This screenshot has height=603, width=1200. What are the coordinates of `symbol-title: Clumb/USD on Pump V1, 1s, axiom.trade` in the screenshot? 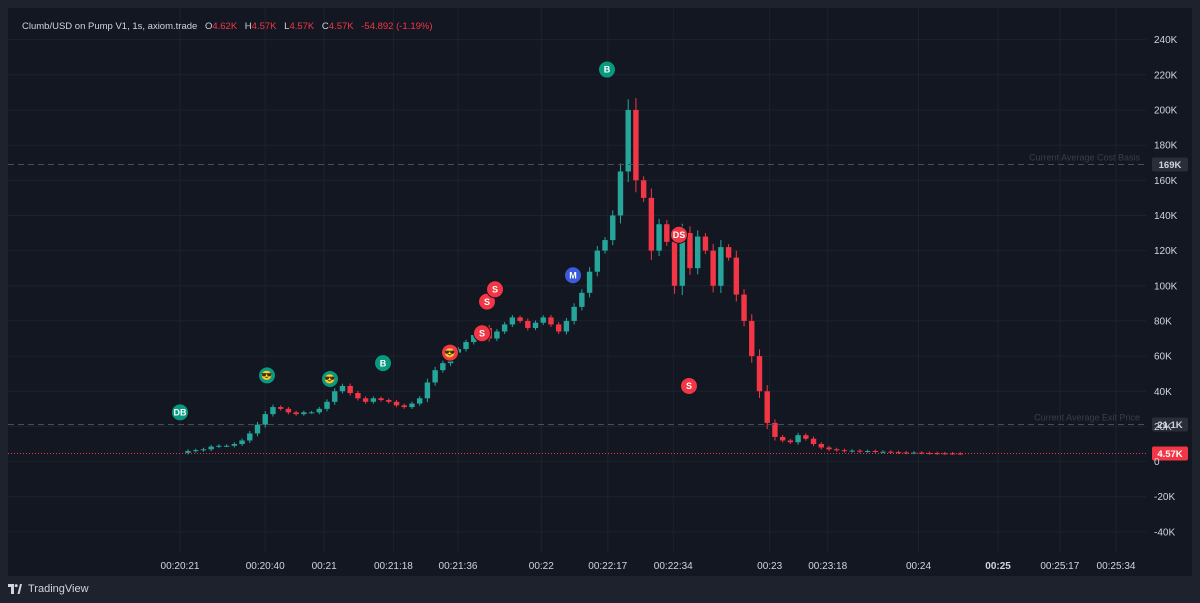 It's located at (110, 26).